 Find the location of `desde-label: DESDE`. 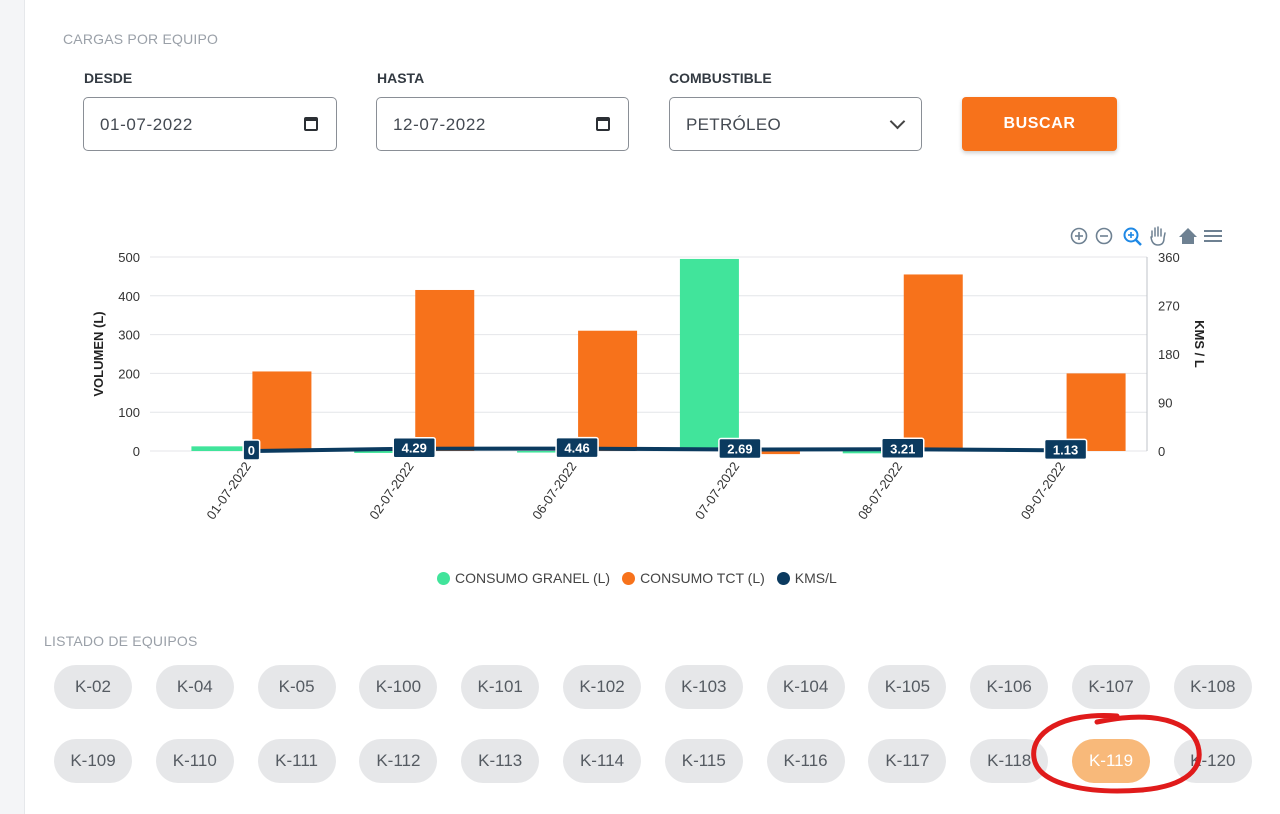

desde-label: DESDE is located at coordinates (108, 78).